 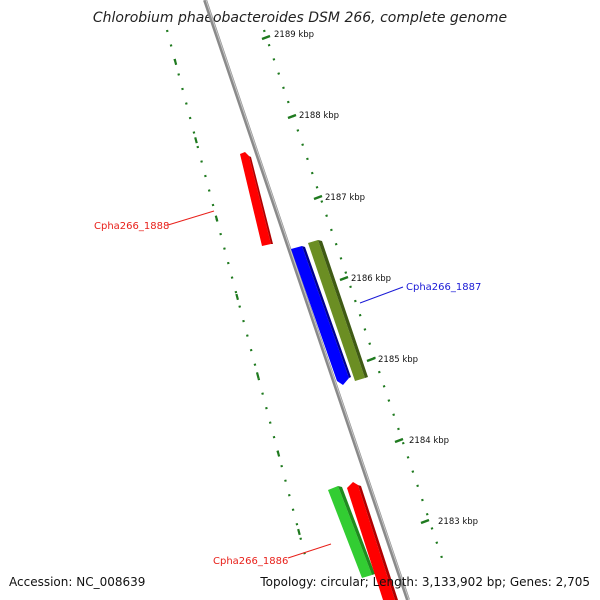 What do you see at coordinates (294, 35) in the screenshot?
I see `tick-label-2189: 2189 kbp` at bounding box center [294, 35].